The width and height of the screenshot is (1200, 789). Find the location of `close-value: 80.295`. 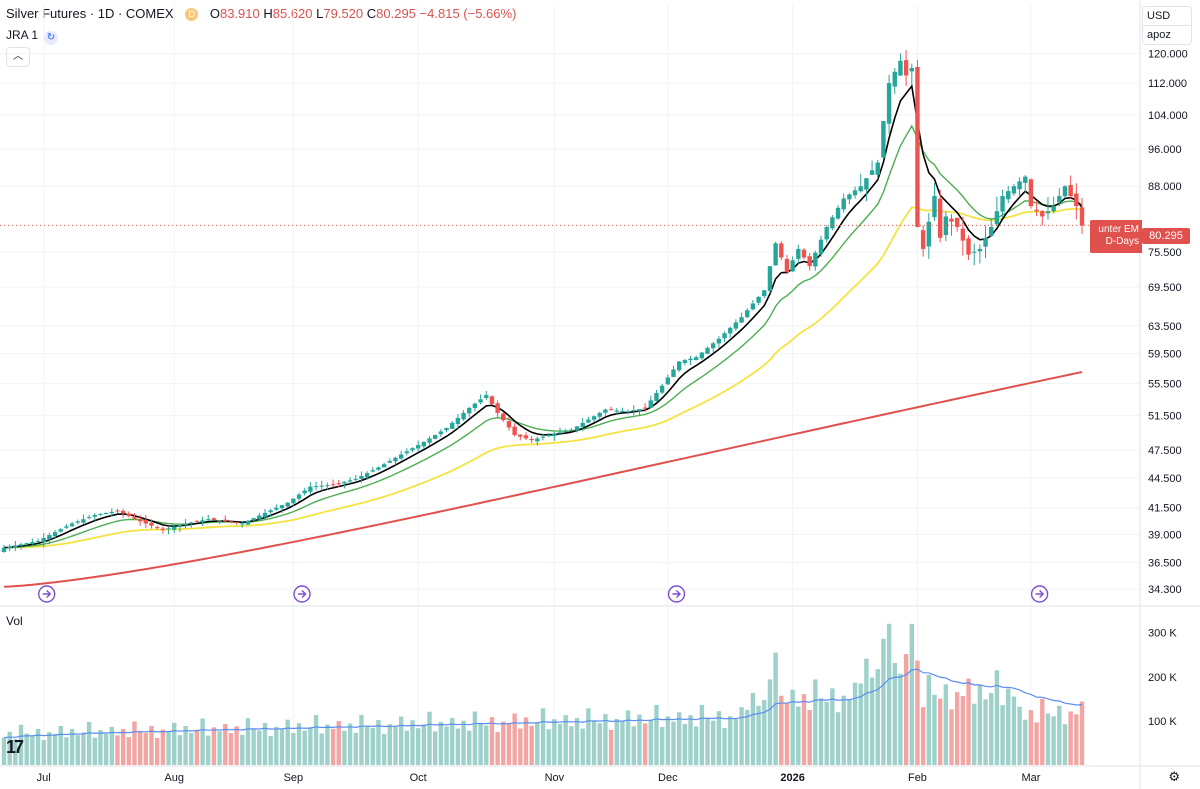

close-value: 80.295 is located at coordinates (396, 13).